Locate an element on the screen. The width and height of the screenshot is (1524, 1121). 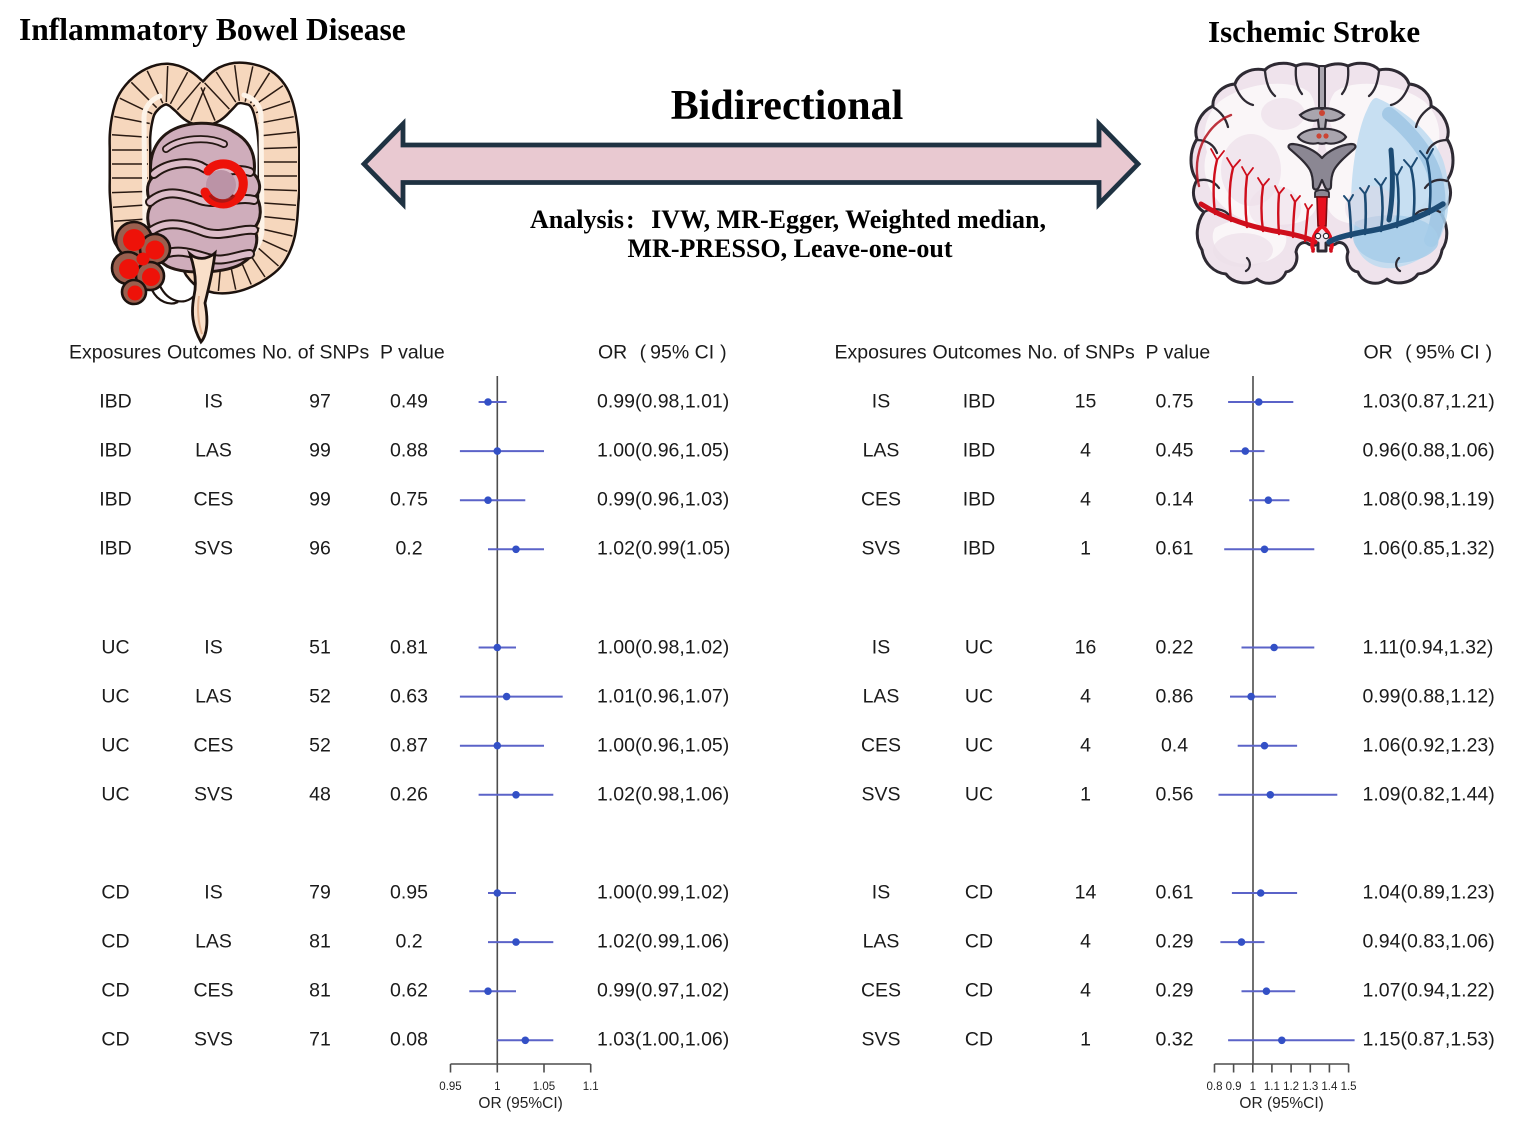
svg-text: 0.8 is located at coordinates (1215, 1087).